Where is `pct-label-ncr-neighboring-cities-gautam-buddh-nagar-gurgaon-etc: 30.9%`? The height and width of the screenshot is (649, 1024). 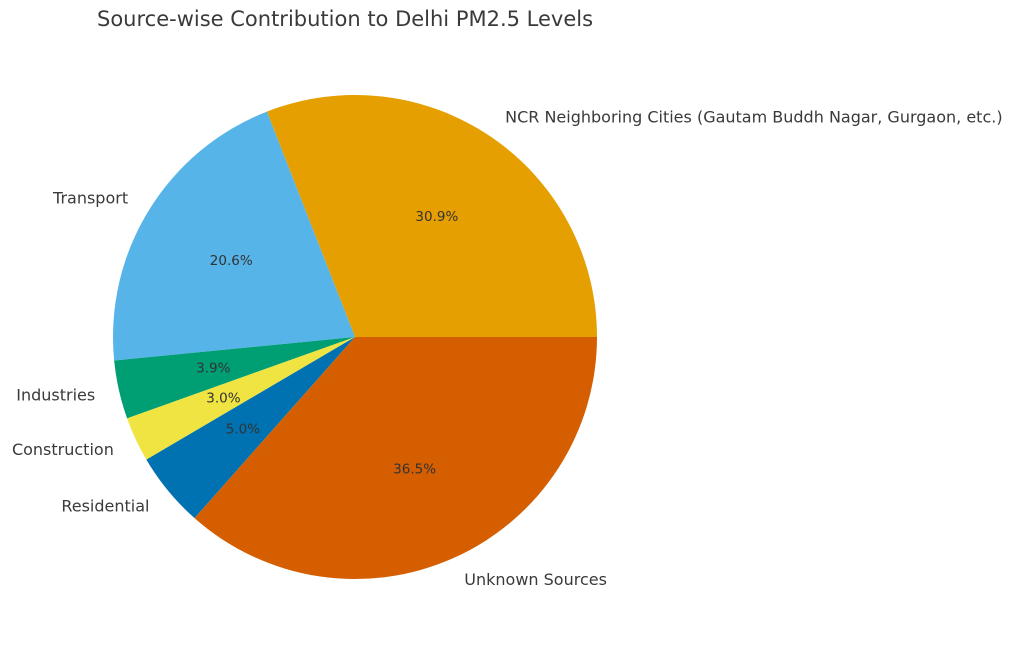 pct-label-ncr-neighboring-cities-gautam-buddh-nagar-gurgaon-etc: 30.9% is located at coordinates (436, 217).